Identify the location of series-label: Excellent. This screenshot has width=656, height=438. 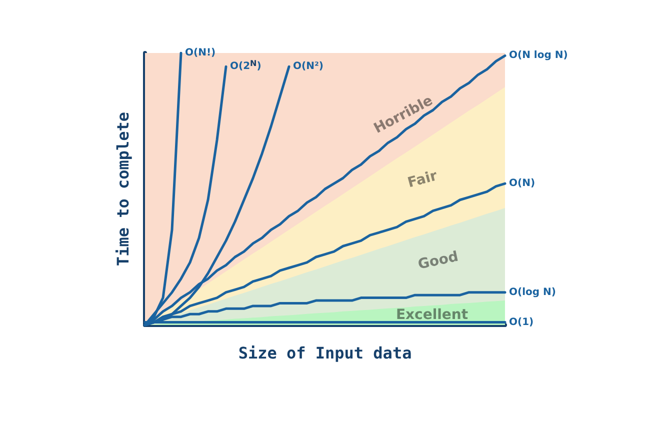
(432, 314).